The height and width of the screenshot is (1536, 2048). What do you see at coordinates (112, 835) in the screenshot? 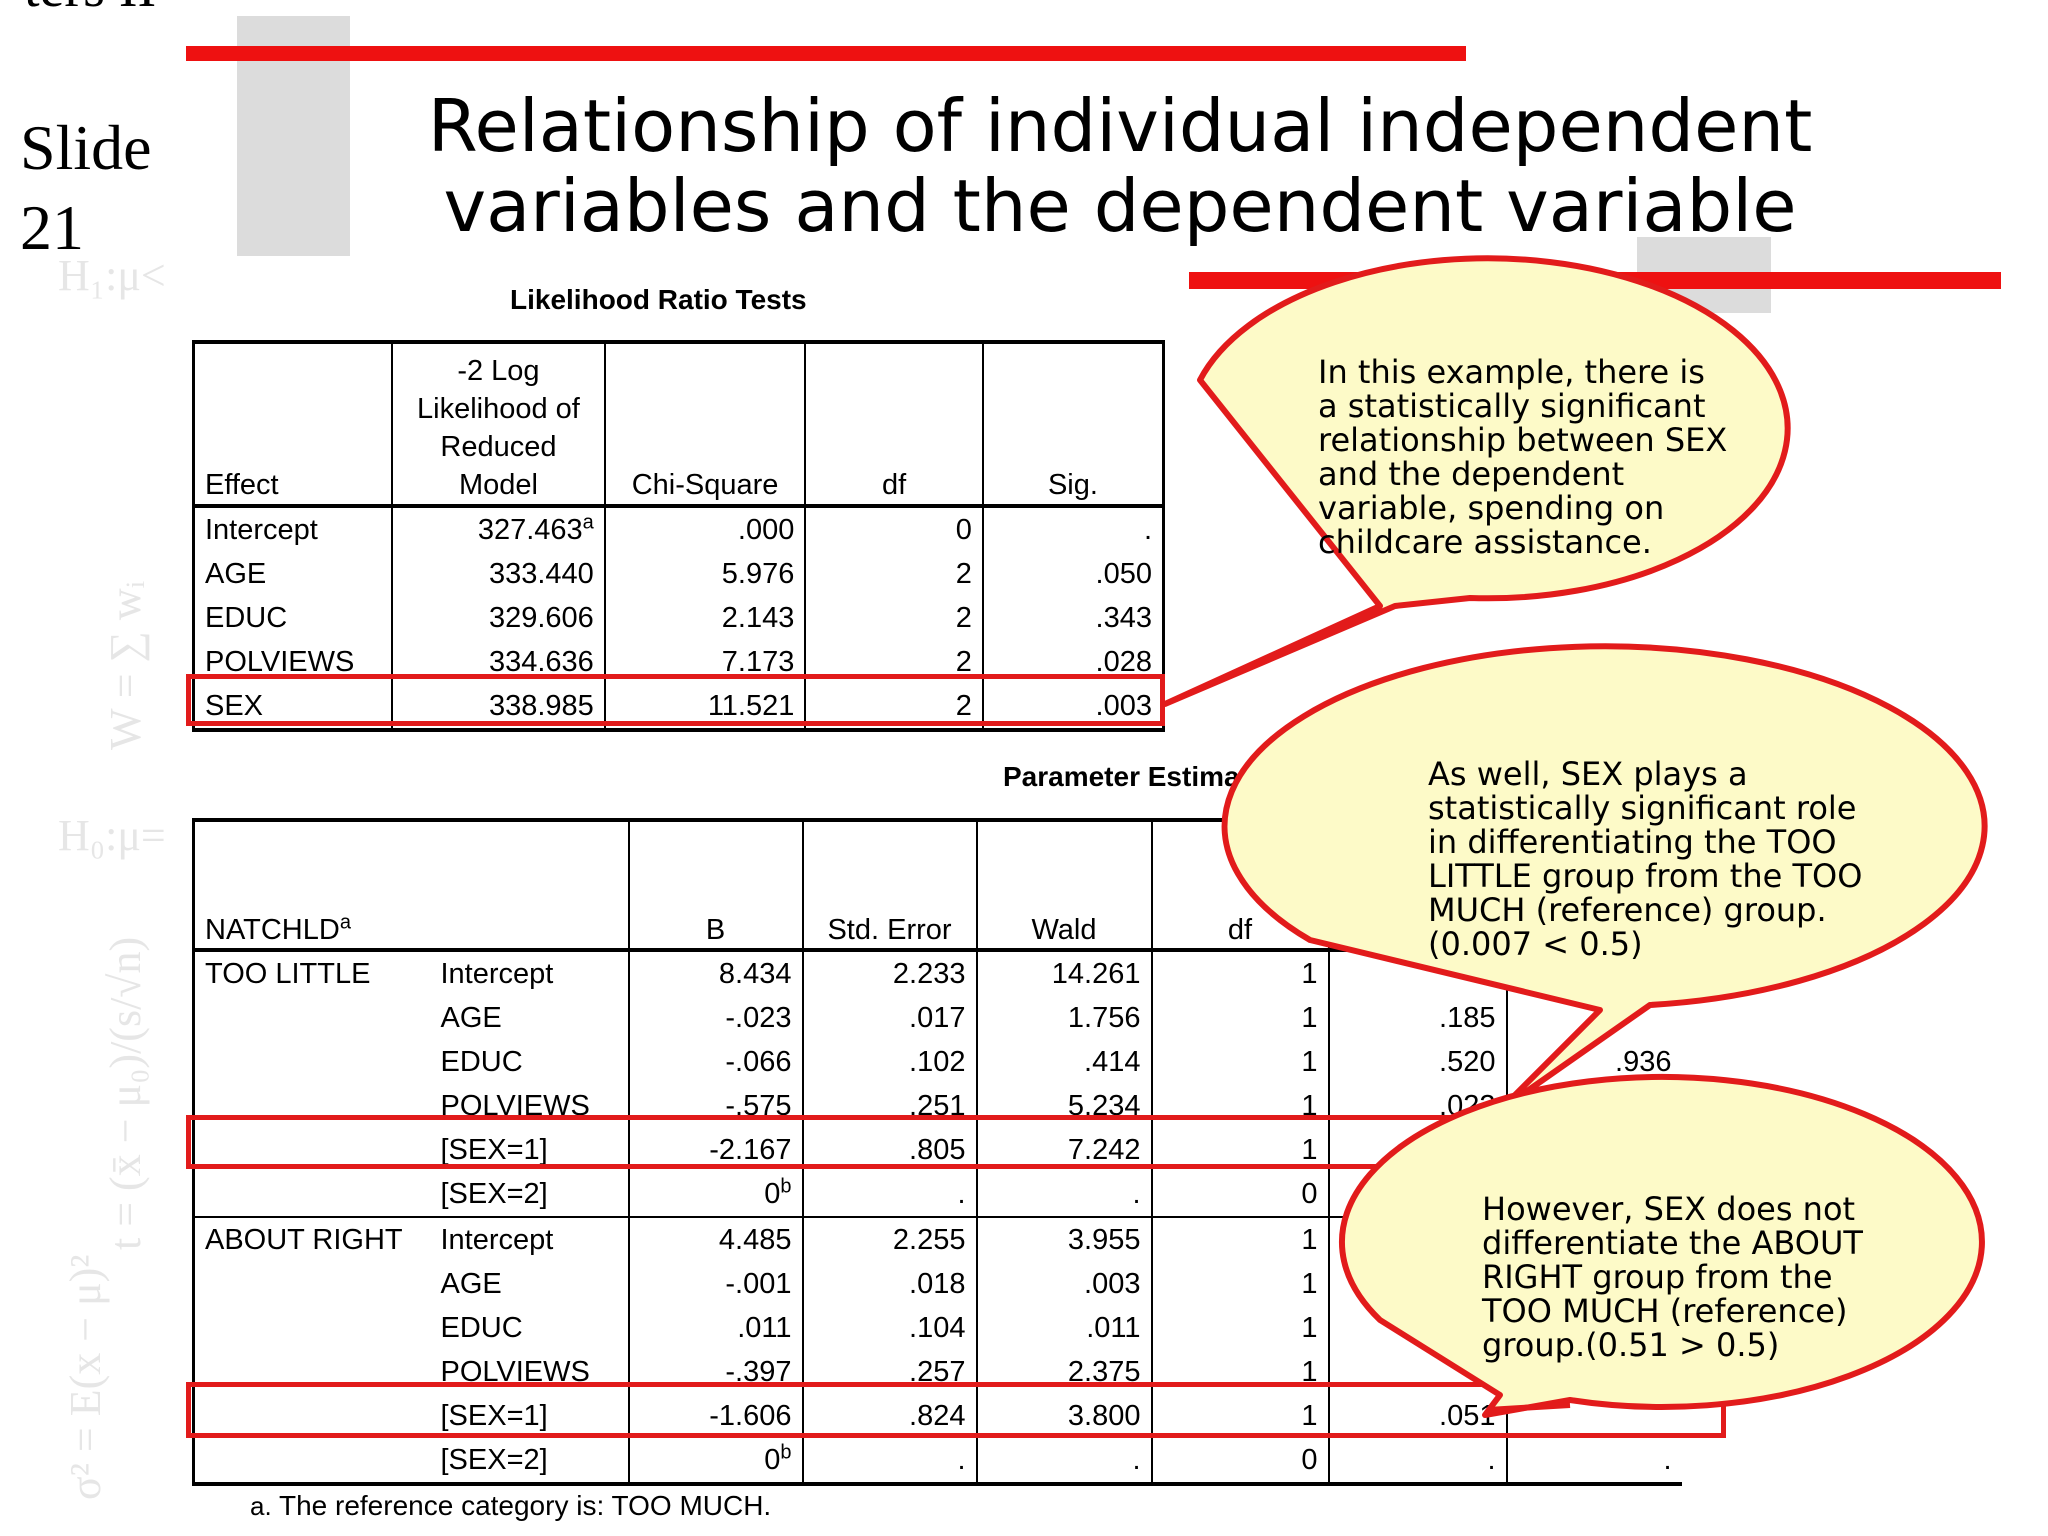
I see `formula-h0: H₀:μ=` at bounding box center [112, 835].